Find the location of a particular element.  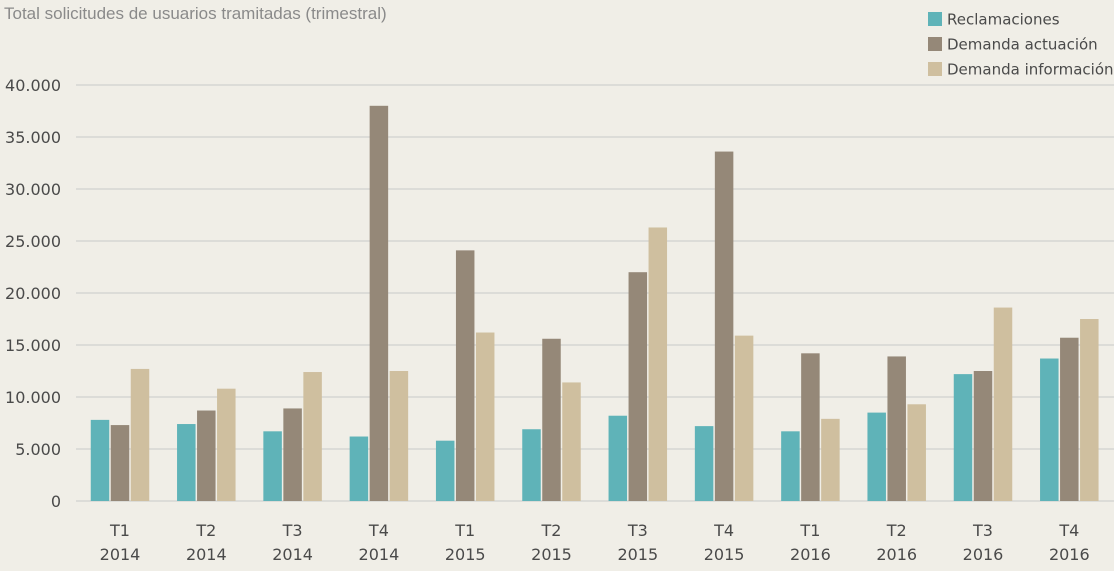

legend-label: Demanda actuación is located at coordinates (1022, 45).